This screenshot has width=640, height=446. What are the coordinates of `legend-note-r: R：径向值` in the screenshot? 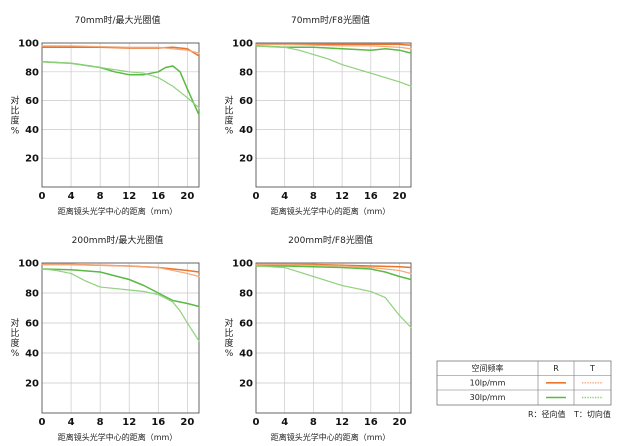 It's located at (547, 414).